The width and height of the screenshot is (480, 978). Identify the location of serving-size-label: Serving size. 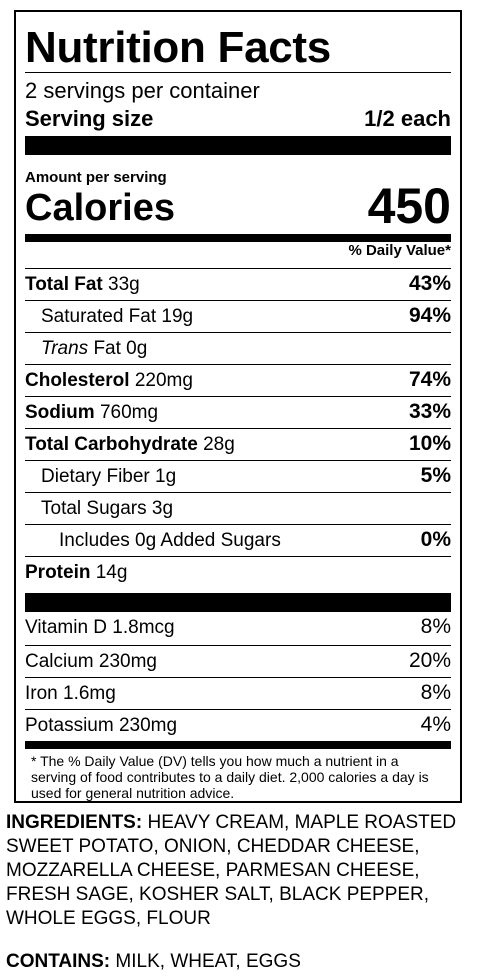
(89, 118).